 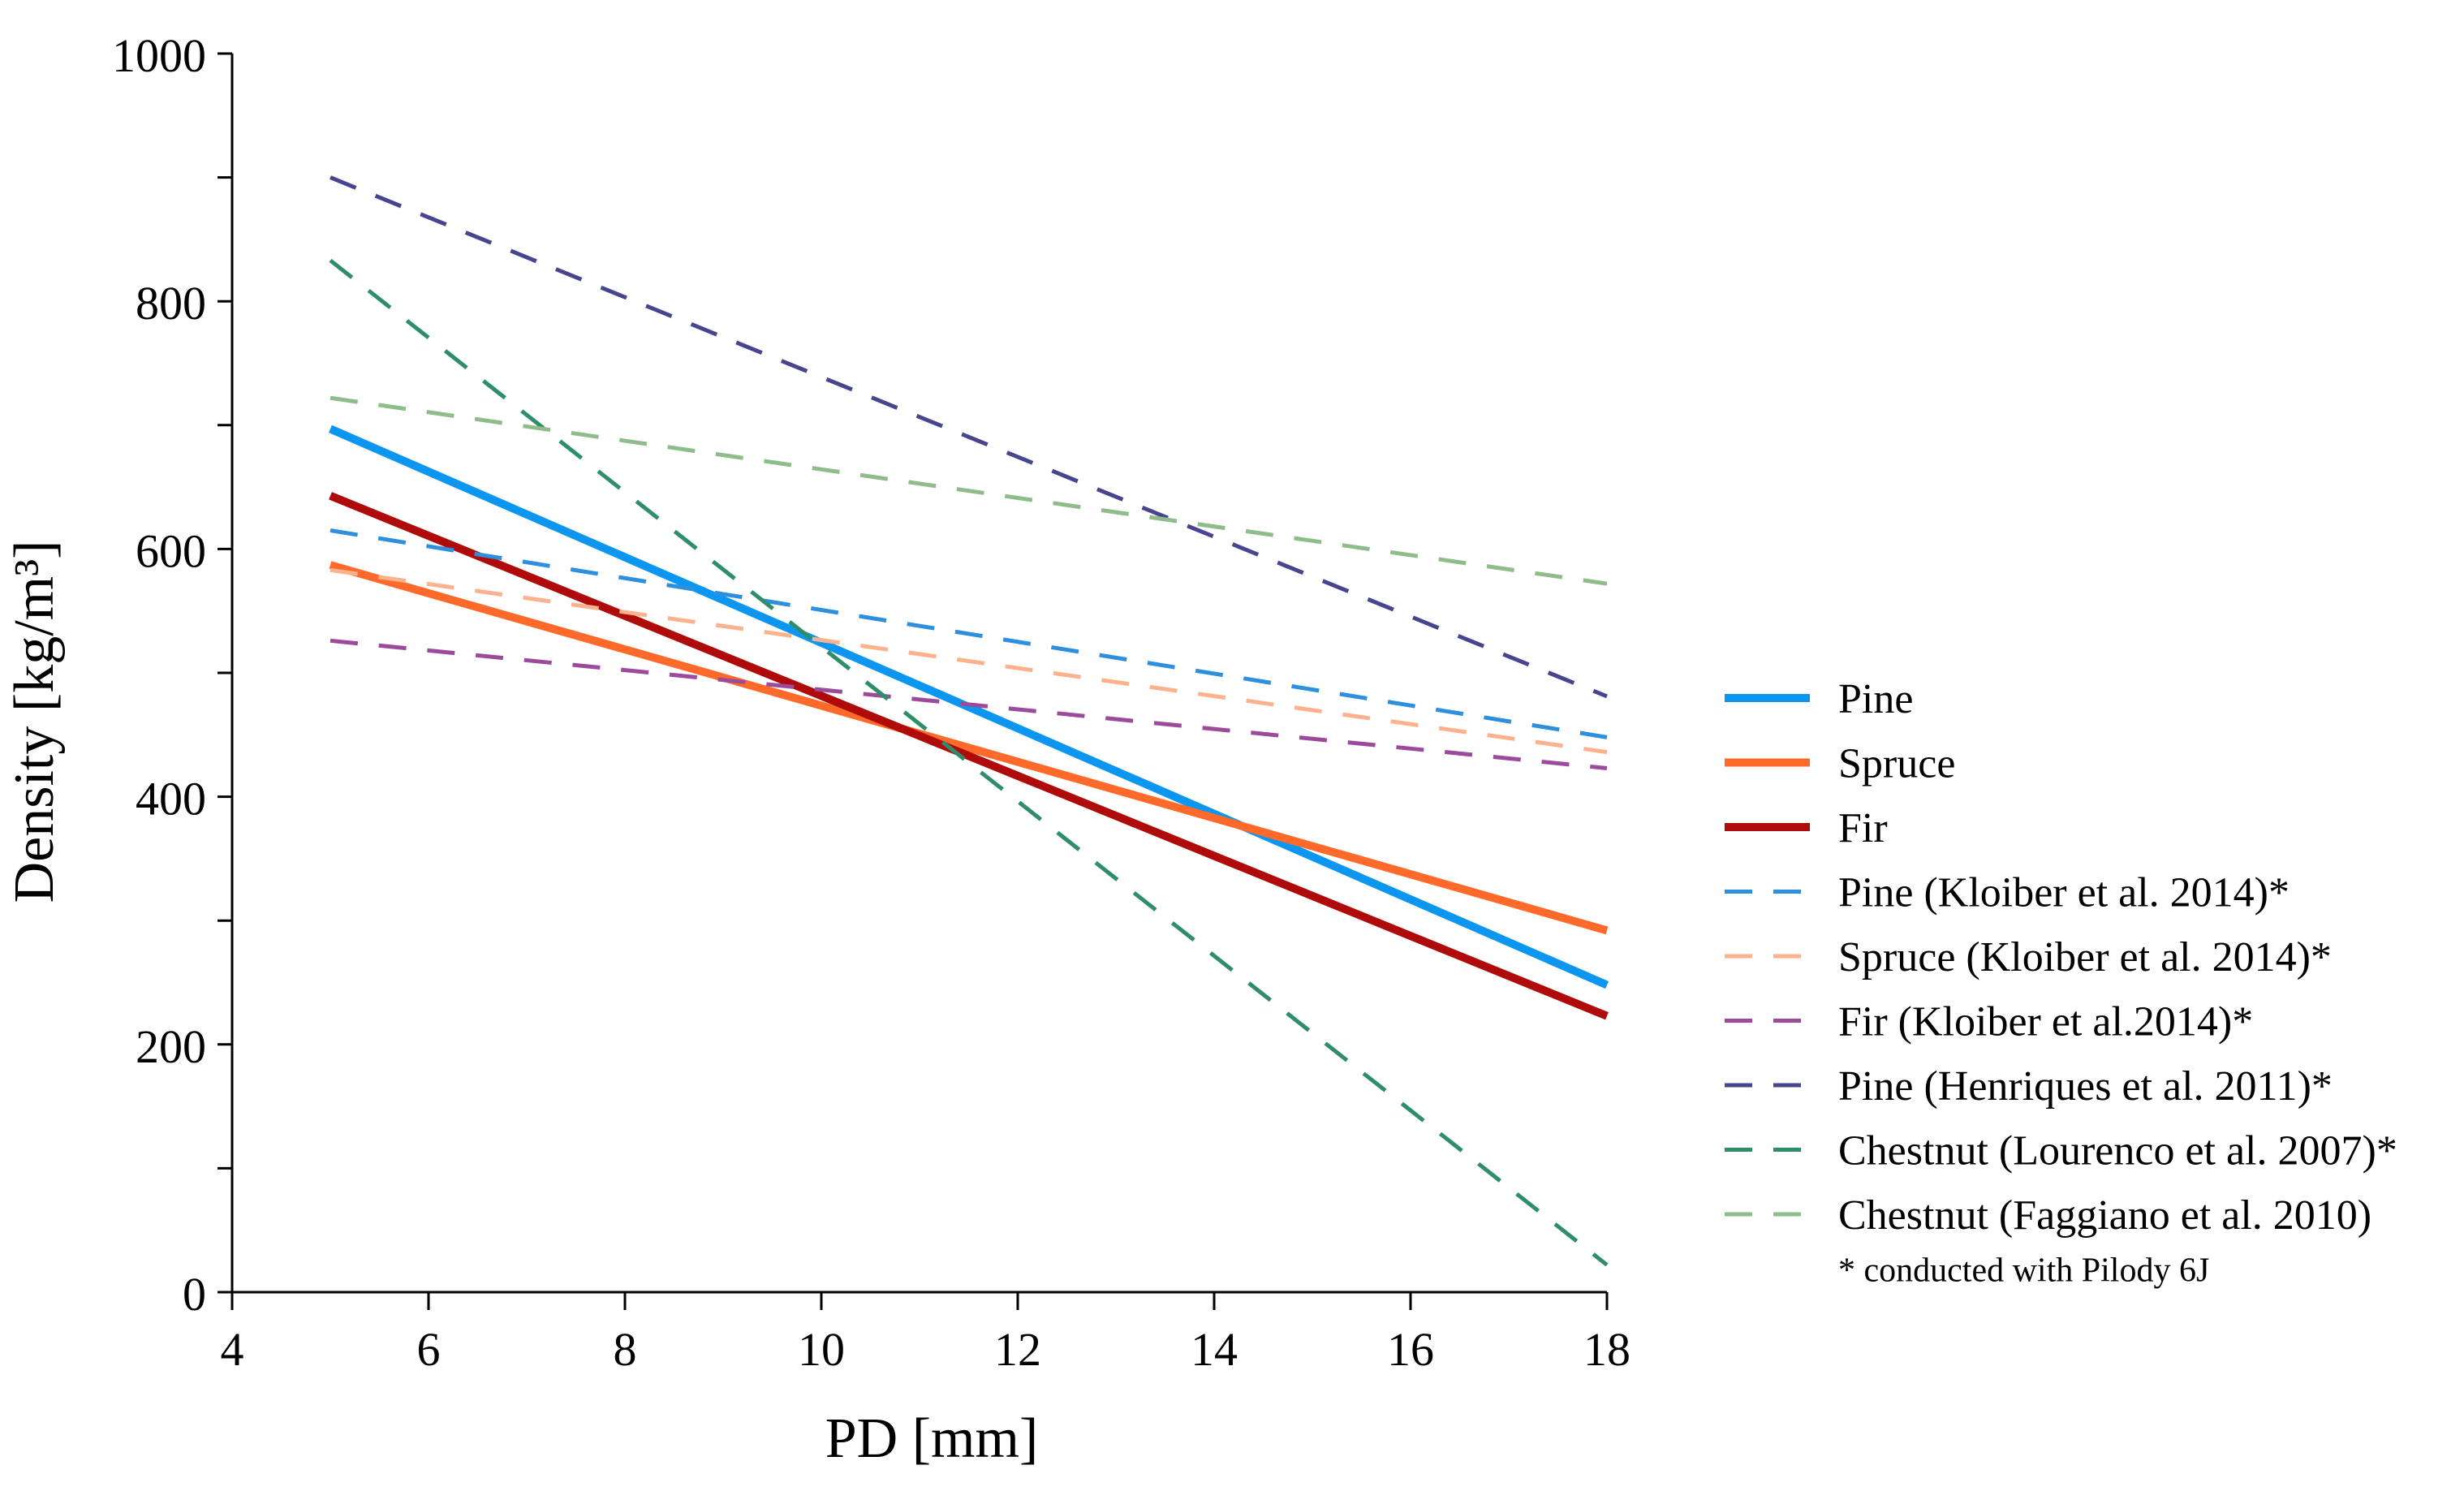 I want to click on legend-label-6: Fir (Kloiber et al.2014)*, so click(x=2045, y=1022).